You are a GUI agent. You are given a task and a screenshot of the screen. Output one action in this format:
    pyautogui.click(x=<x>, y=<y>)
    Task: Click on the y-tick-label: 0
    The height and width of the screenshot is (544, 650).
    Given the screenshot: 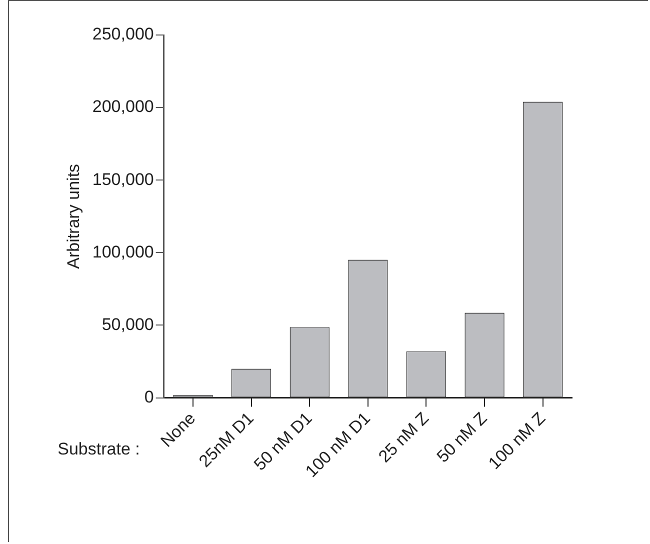 What is the action you would take?
    pyautogui.click(x=149, y=396)
    